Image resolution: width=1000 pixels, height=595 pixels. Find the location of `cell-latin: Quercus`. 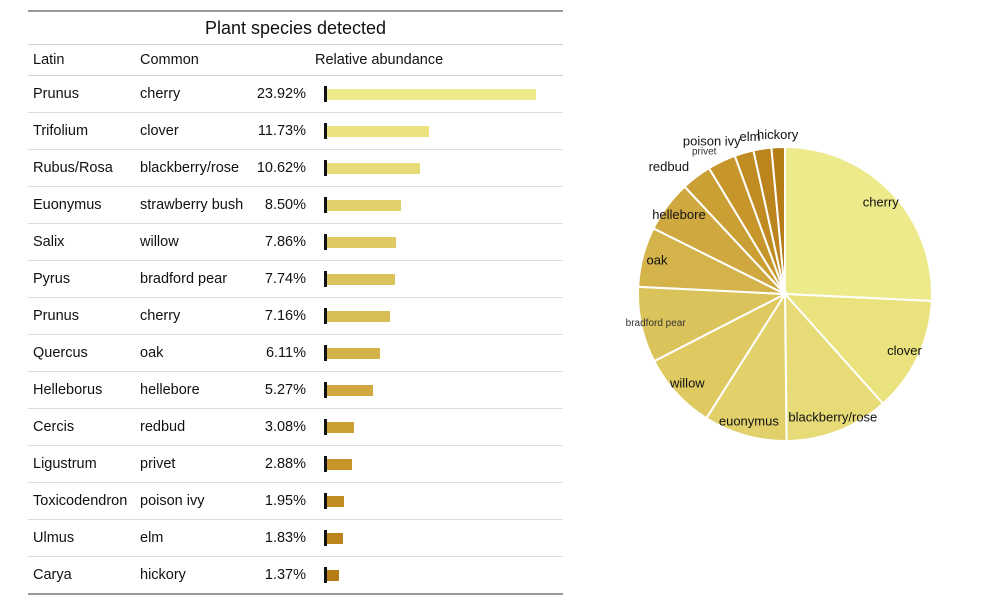

cell-latin: Quercus is located at coordinates (60, 353).